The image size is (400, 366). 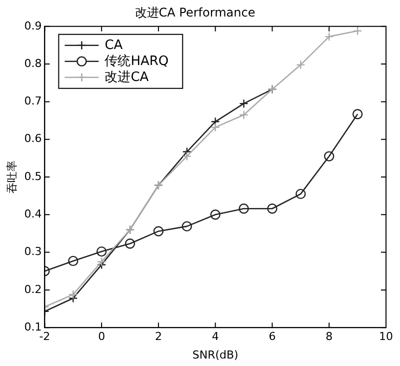 What do you see at coordinates (386, 337) in the screenshot?
I see `x-tick-label: 10` at bounding box center [386, 337].